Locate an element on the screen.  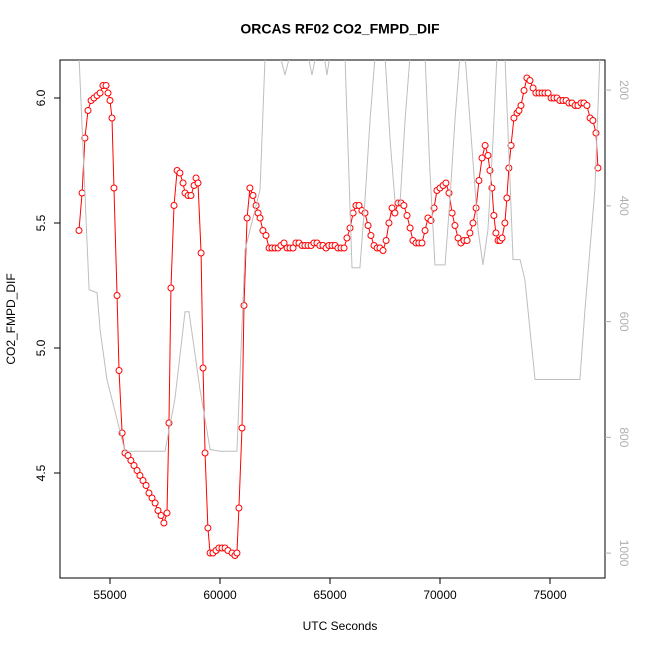
x-tick-label: 70000 is located at coordinates (440, 595).